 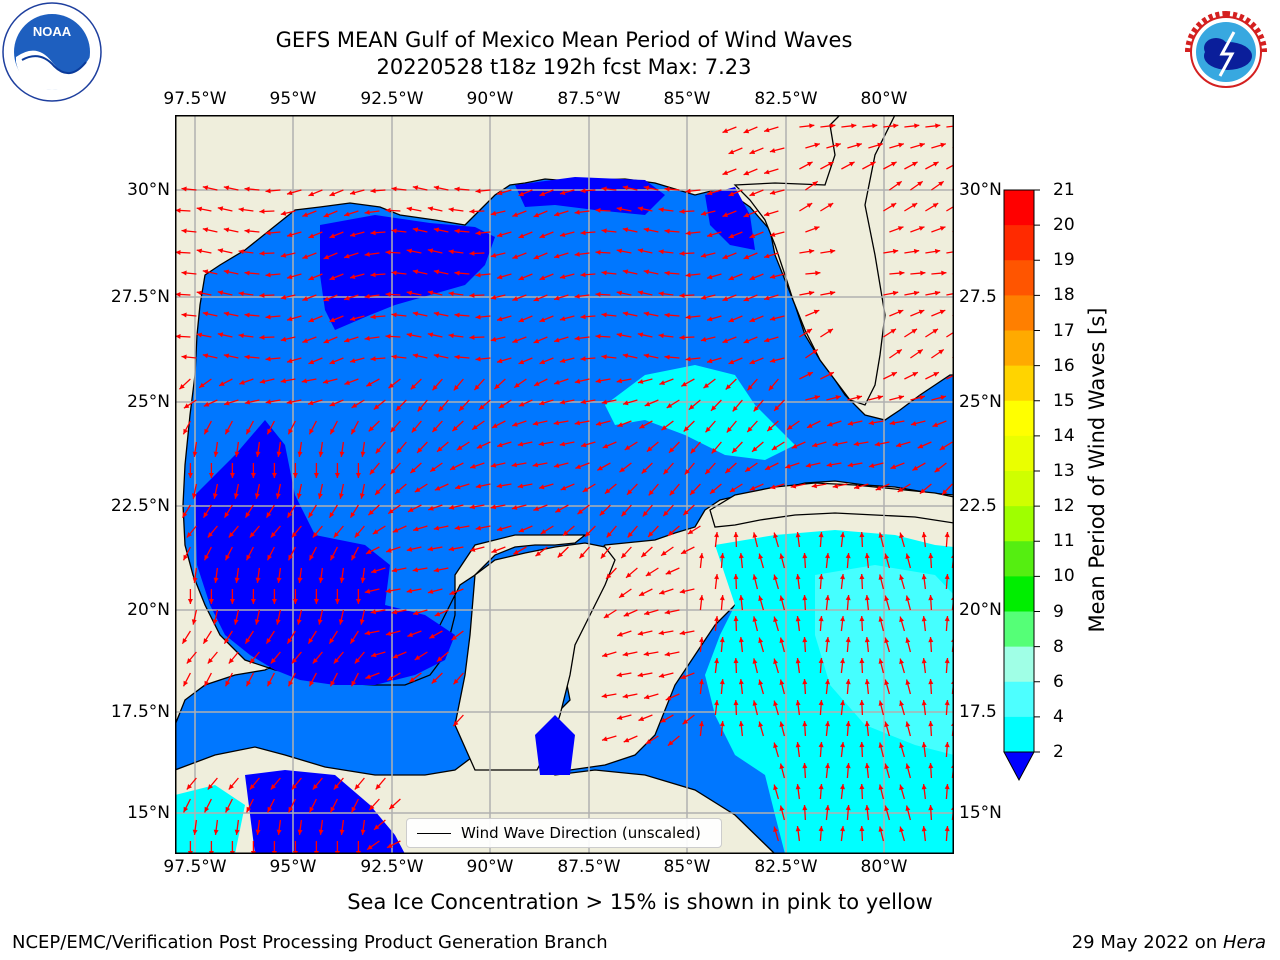 I want to click on lon-tick-label-top: 95°W, so click(x=293, y=99).